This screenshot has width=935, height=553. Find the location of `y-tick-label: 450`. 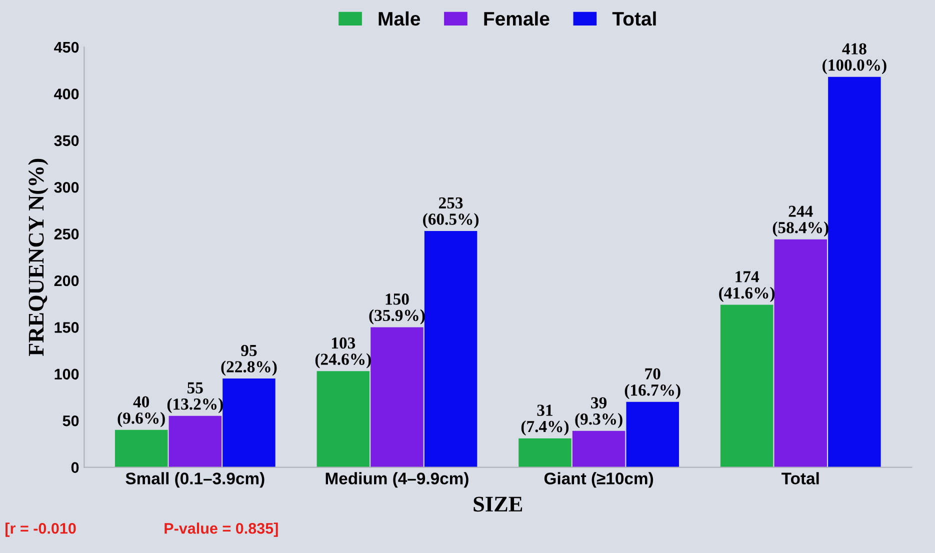

y-tick-label: 450 is located at coordinates (66, 47).